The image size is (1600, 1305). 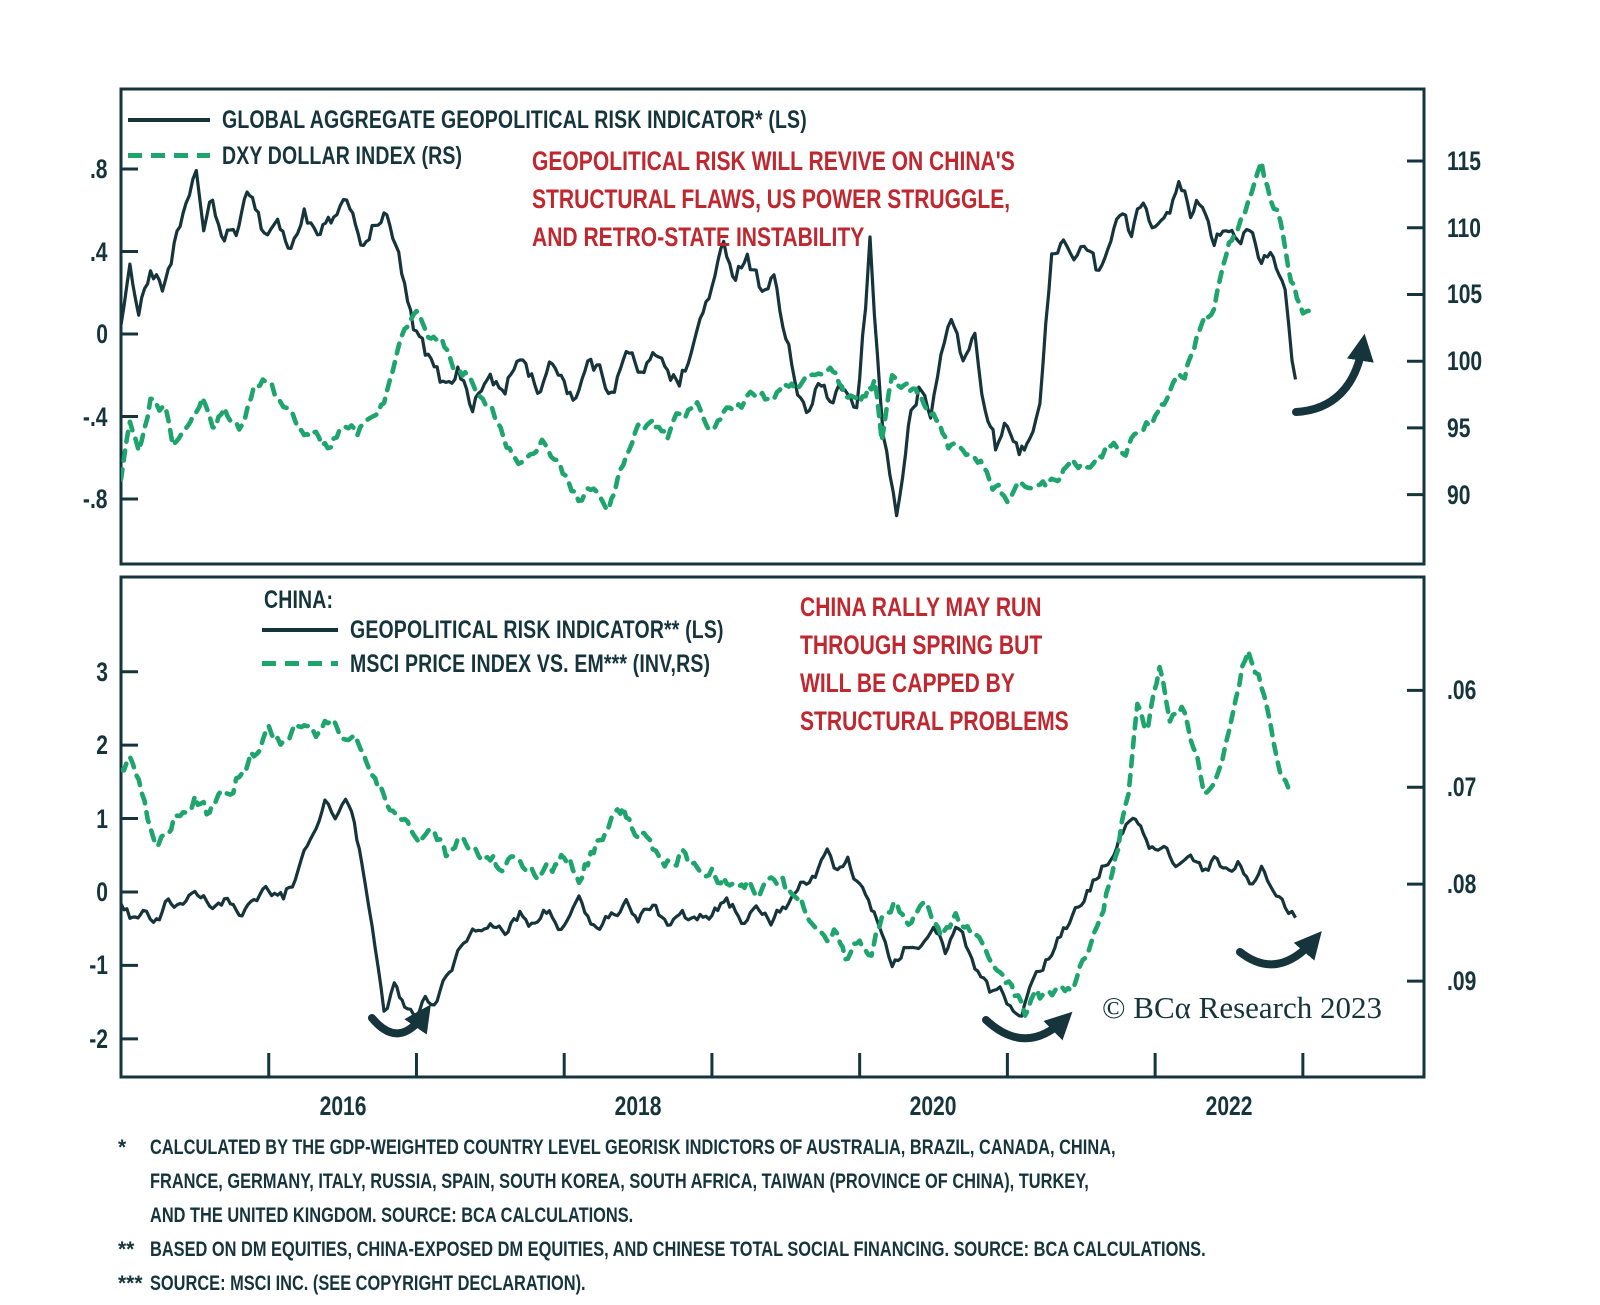 What do you see at coordinates (1333, 374) in the screenshot?
I see `dollar-rebound-arrow` at bounding box center [1333, 374].